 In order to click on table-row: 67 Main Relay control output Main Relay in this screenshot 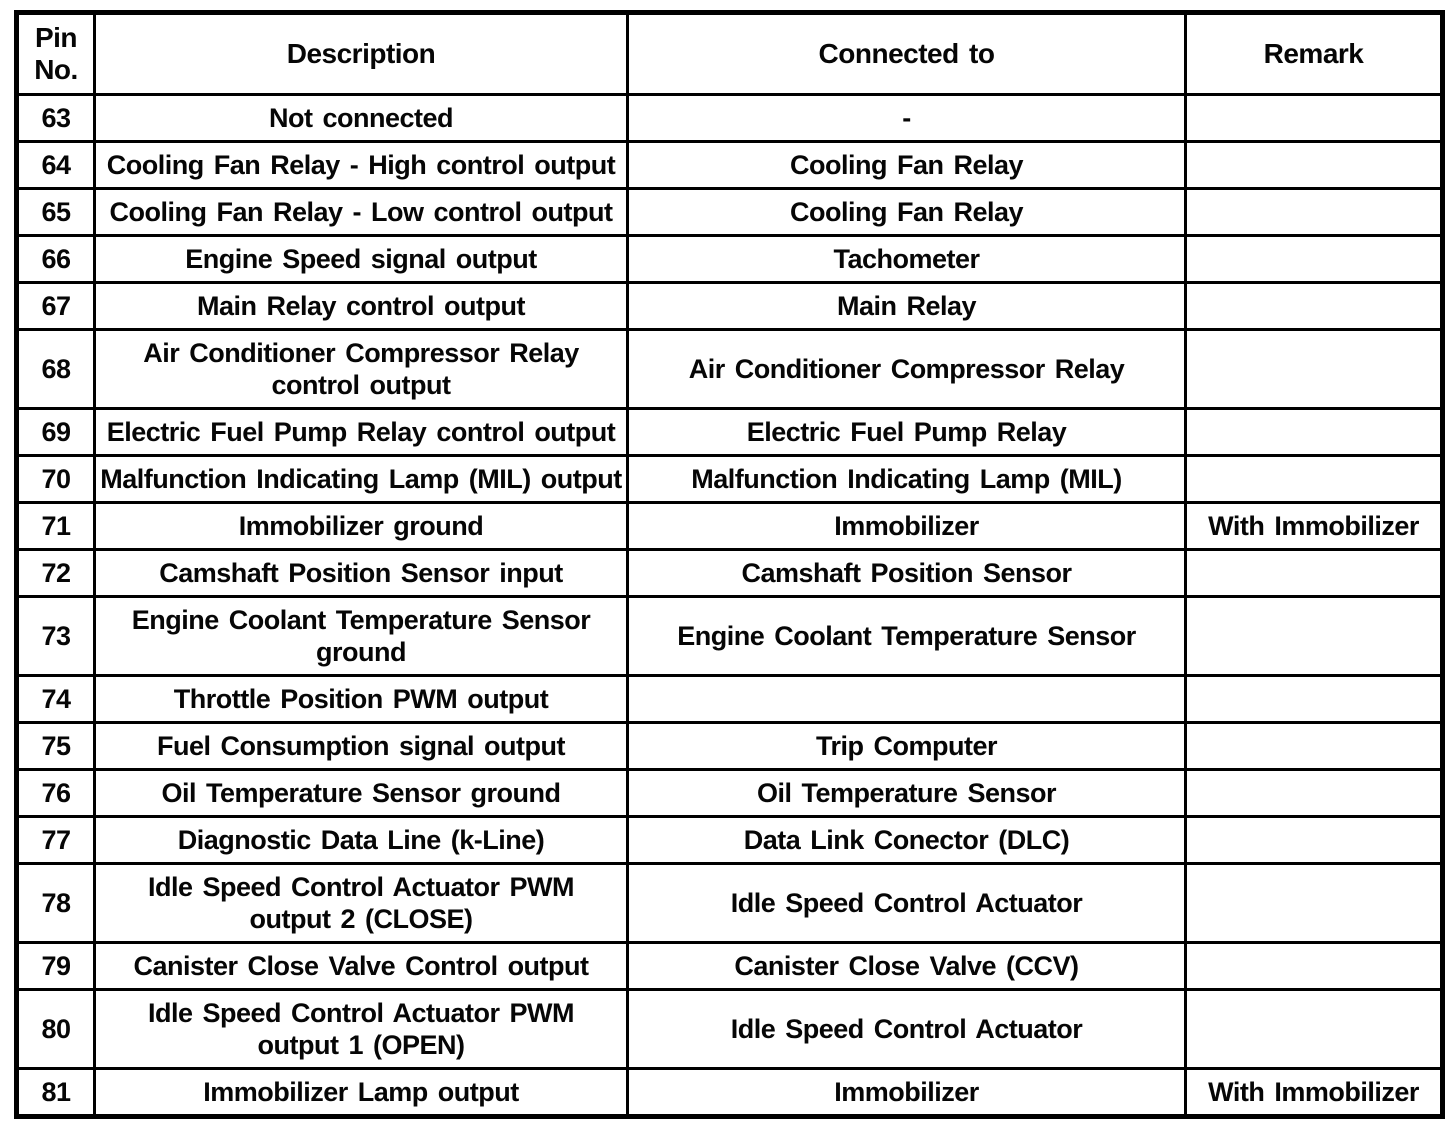, I will do `click(729, 306)`.